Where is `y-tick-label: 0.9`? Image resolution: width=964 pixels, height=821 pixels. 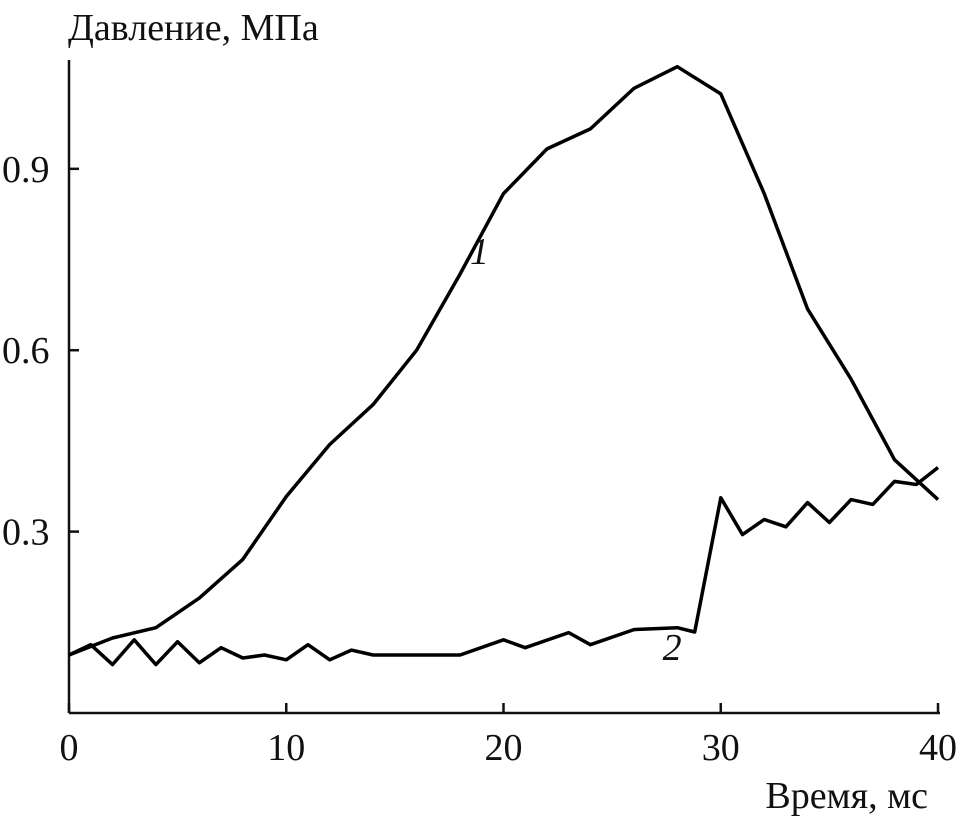
y-tick-label: 0.9 is located at coordinates (26, 170).